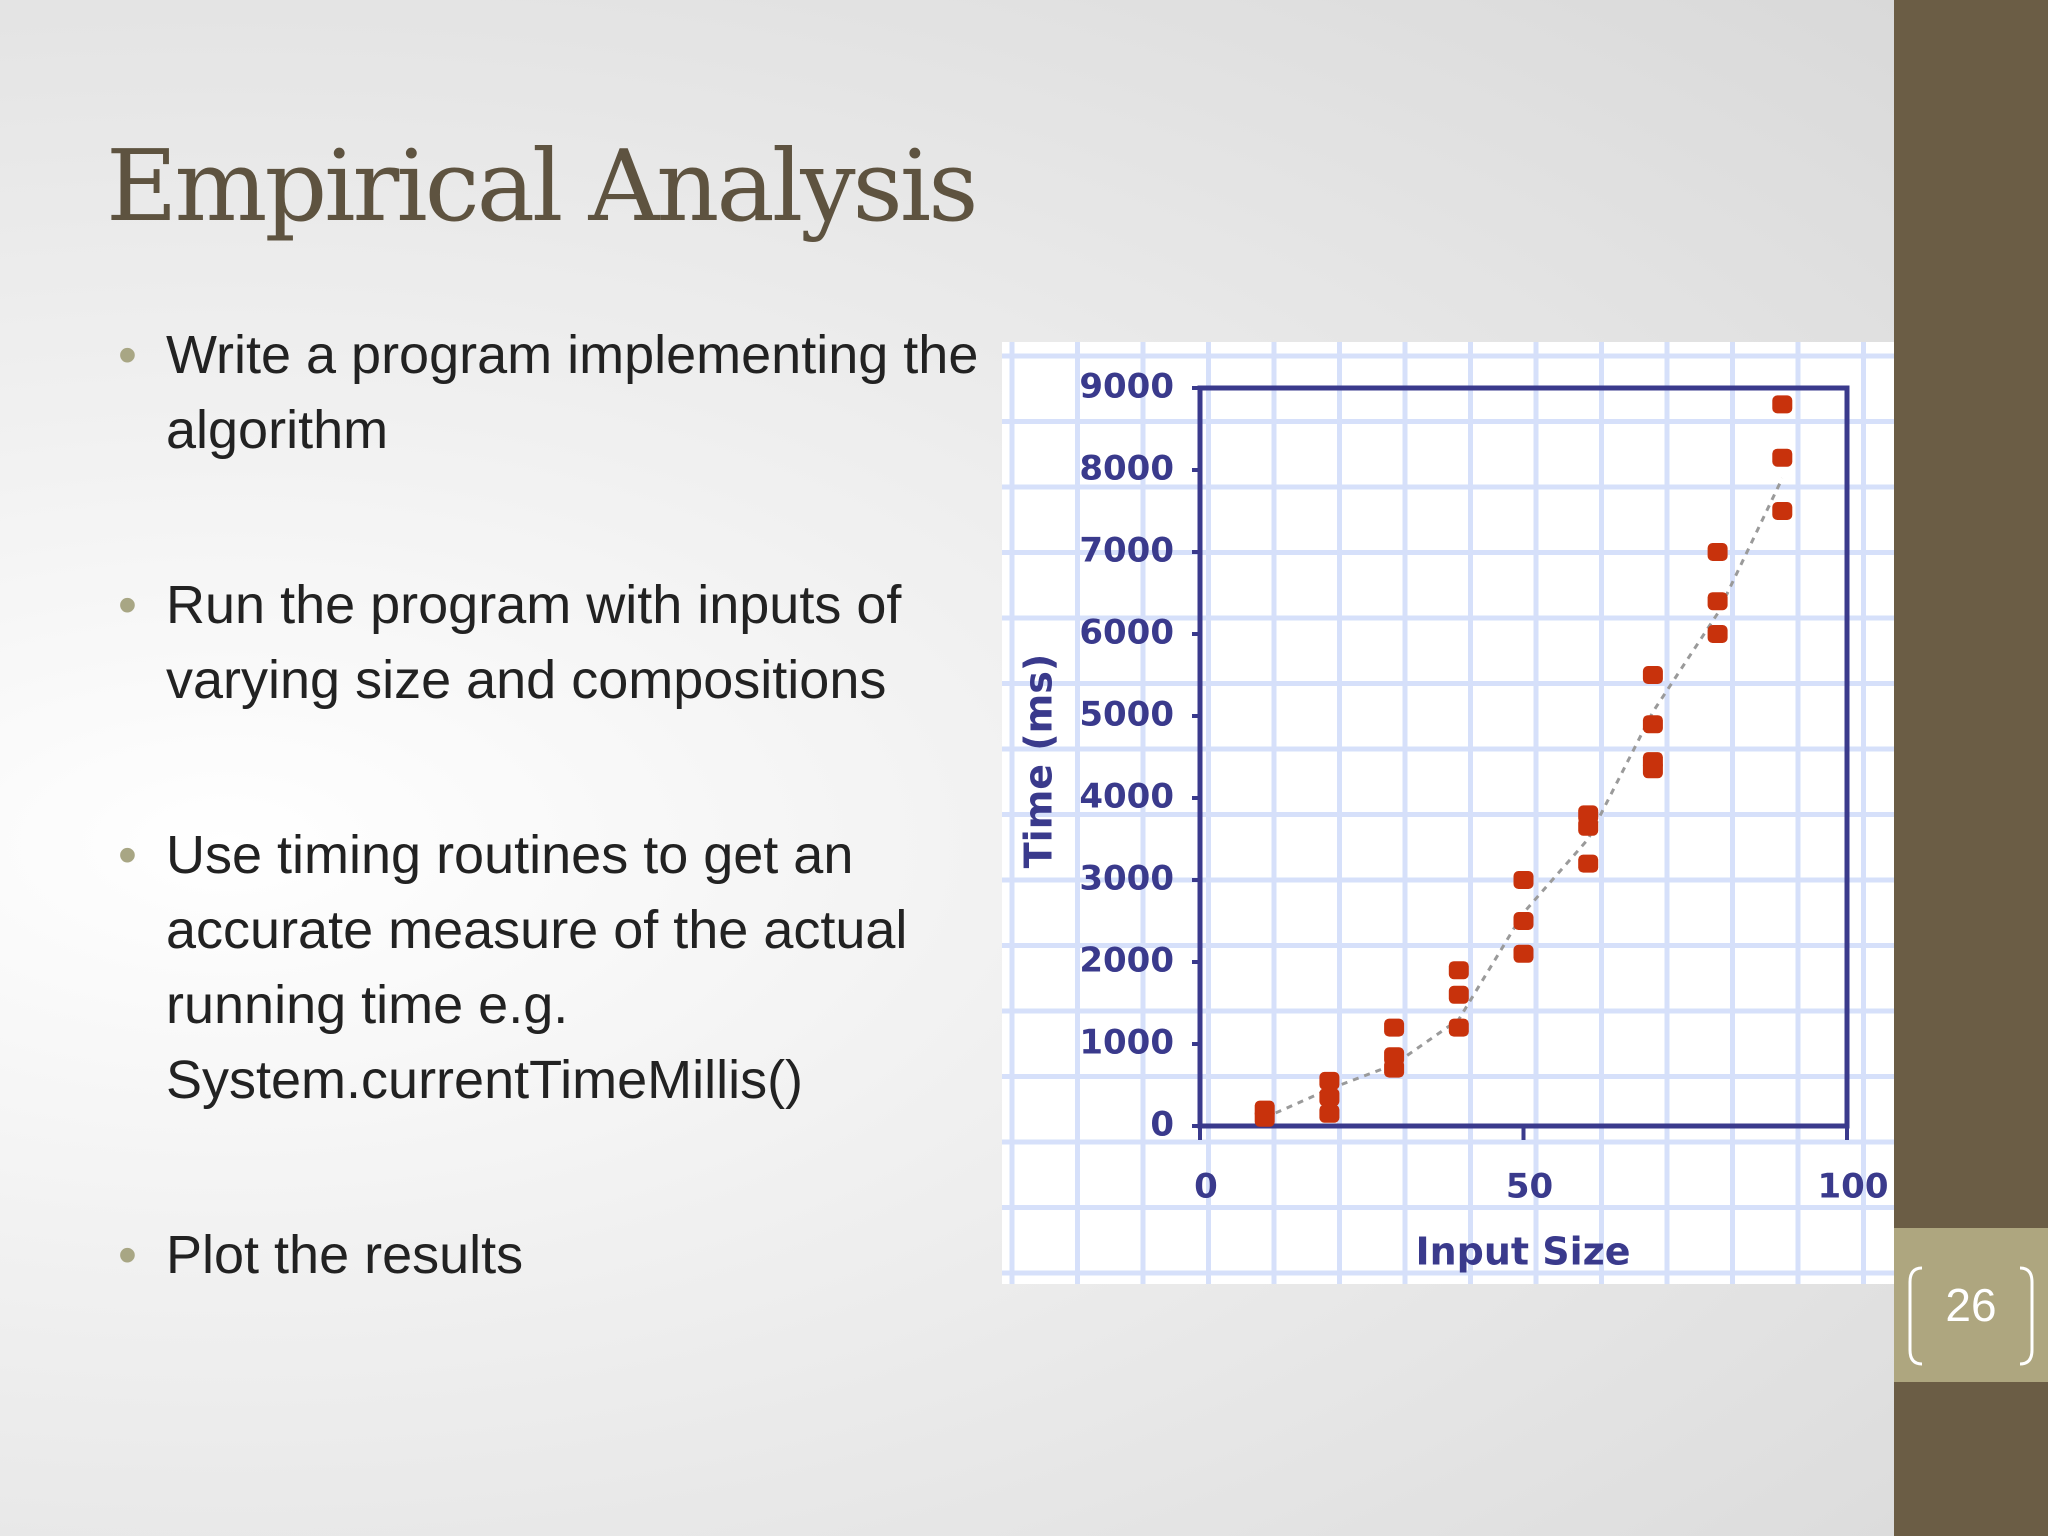 The height and width of the screenshot is (1536, 2048). I want to click on bullet: Plot the results, so click(552, 1255).